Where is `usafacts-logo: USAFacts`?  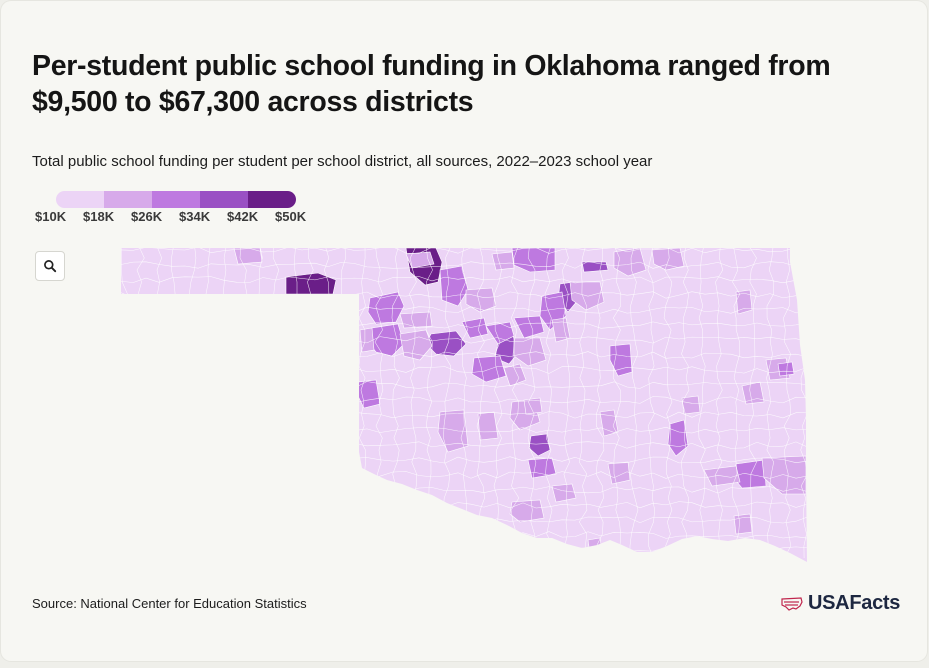
usafacts-logo: USAFacts is located at coordinates (840, 603).